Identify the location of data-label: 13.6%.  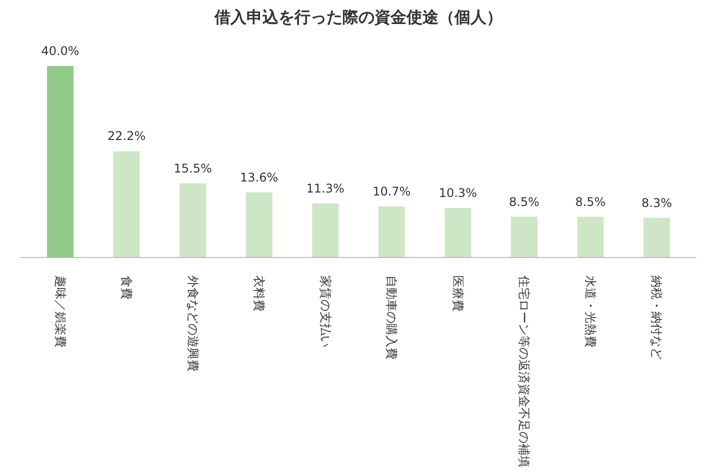
(259, 177).